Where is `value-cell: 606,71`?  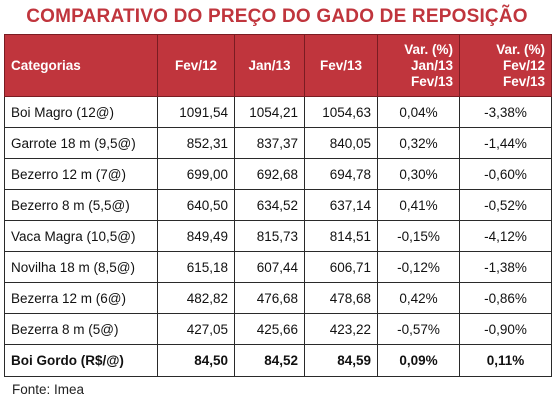
value-cell: 606,71 is located at coordinates (341, 267).